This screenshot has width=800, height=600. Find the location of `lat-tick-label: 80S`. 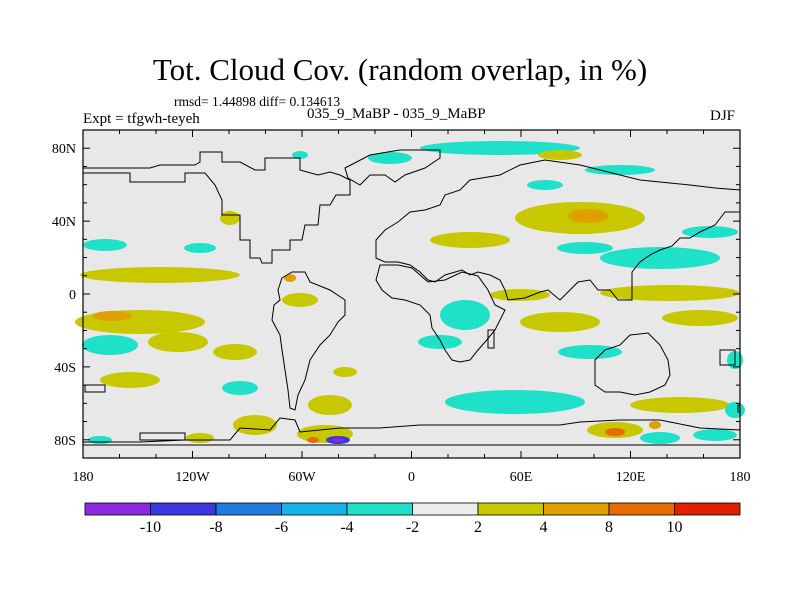

lat-tick-label: 80S is located at coordinates (65, 441).